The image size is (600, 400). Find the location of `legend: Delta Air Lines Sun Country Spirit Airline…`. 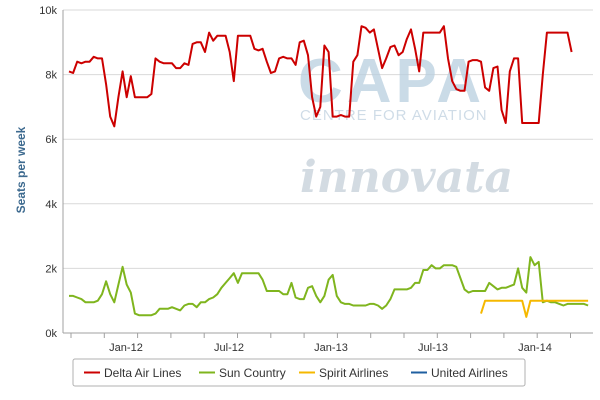

legend: Delta Air Lines Sun Country Spirit Airline… is located at coordinates (299, 372).